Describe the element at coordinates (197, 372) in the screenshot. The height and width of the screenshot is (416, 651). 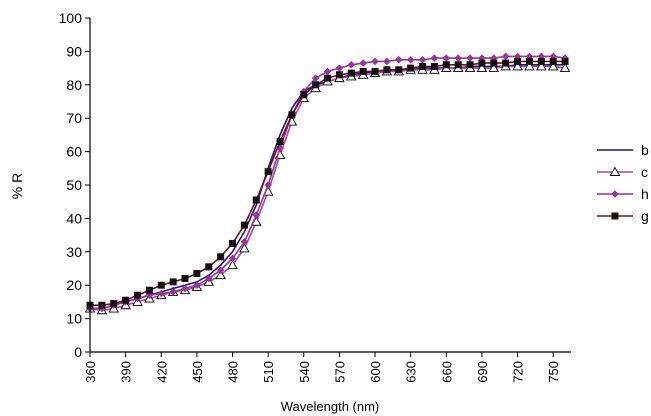
I see `x-tick-label: 450` at that location.